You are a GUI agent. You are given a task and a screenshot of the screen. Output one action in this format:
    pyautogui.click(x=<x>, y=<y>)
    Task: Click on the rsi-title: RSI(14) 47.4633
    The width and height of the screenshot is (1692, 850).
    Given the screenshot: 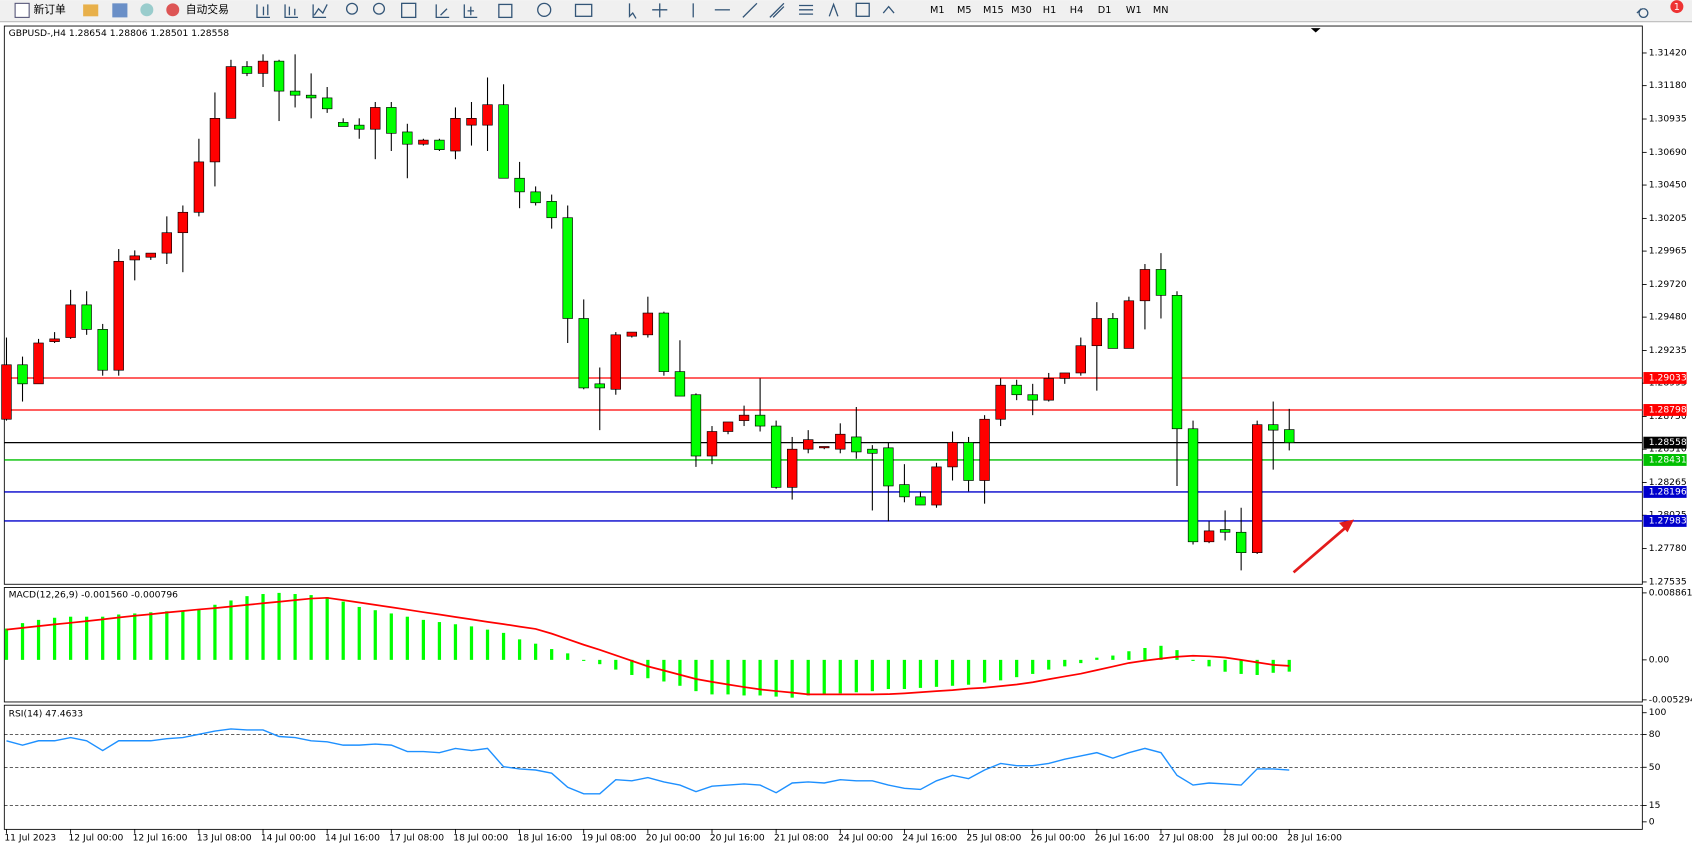 What is the action you would take?
    pyautogui.click(x=46, y=713)
    